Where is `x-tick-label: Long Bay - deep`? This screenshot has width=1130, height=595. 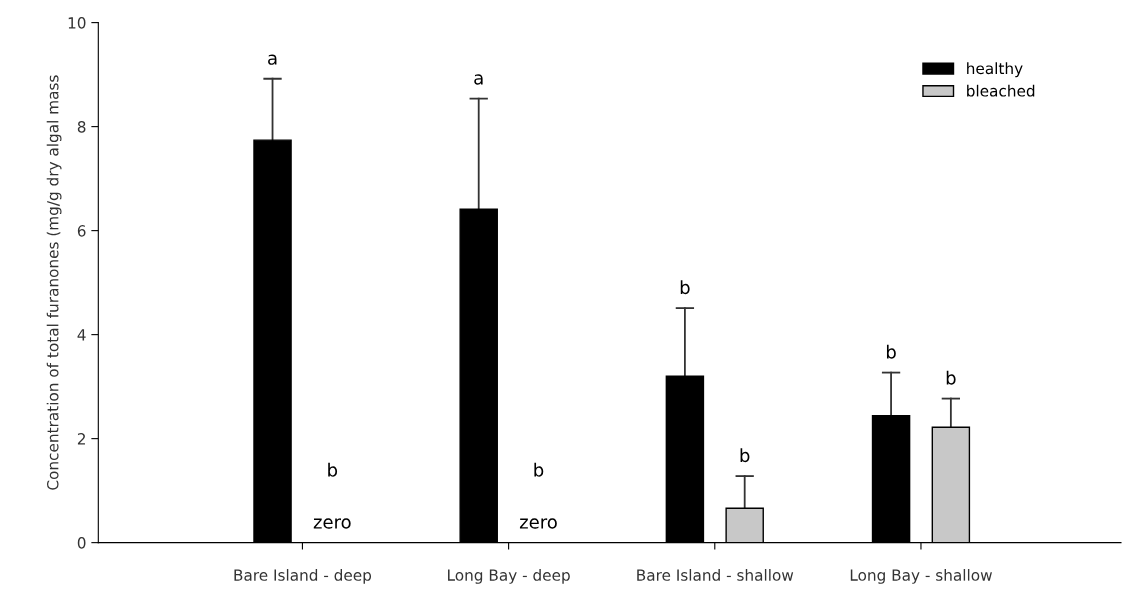 x-tick-label: Long Bay - deep is located at coordinates (509, 576).